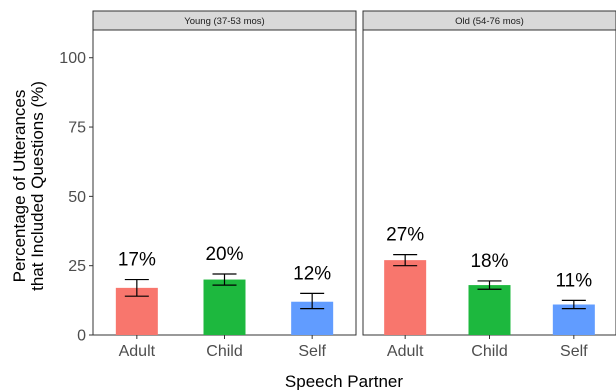 This screenshot has height=390, width=616. I want to click on y-axis-title-line-1: Percentage of Utterances, so click(19, 186).